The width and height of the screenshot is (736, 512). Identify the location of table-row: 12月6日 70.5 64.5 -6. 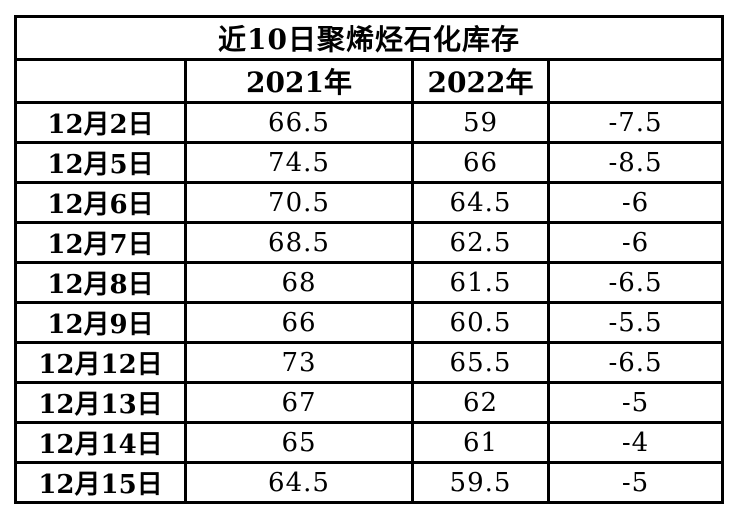
(369, 202).